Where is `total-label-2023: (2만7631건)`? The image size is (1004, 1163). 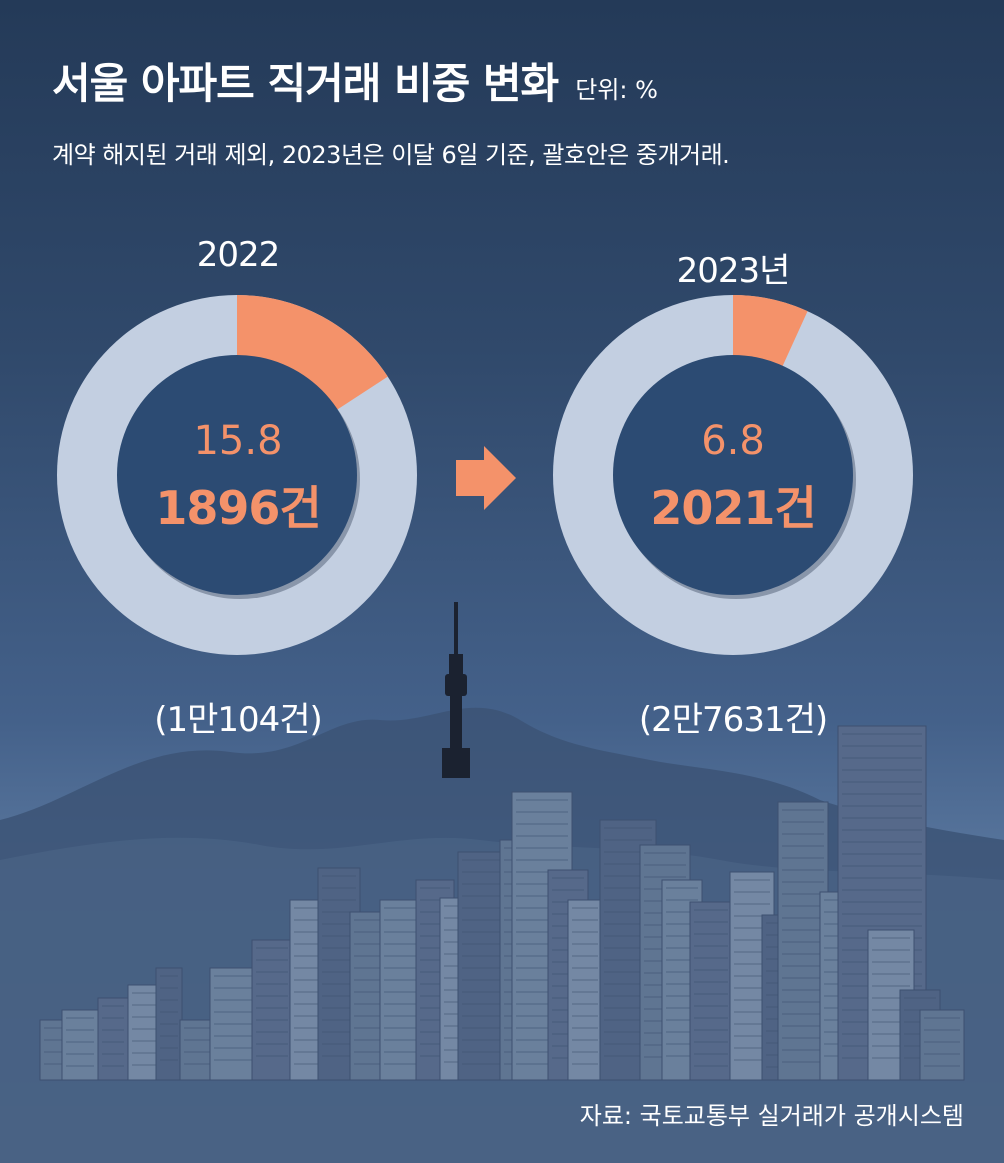
total-label-2023: (2만7631건) is located at coordinates (733, 720).